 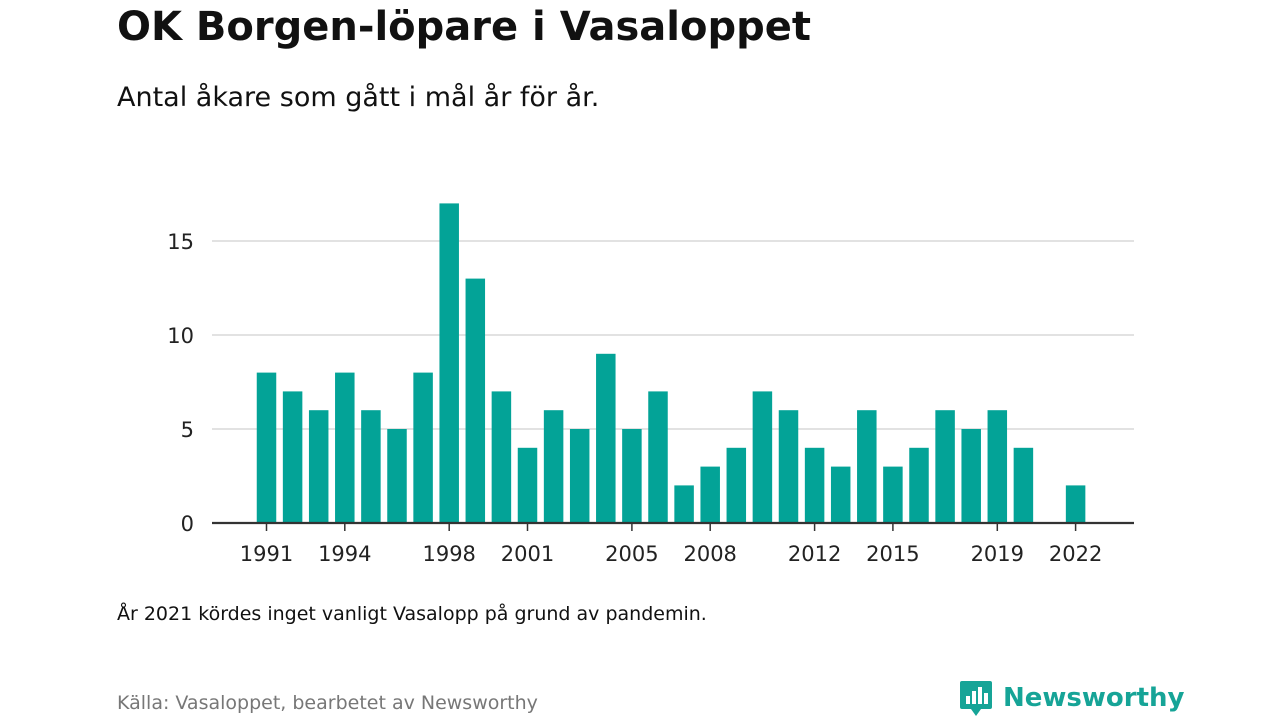 I want to click on bar-2000, so click(x=501, y=457).